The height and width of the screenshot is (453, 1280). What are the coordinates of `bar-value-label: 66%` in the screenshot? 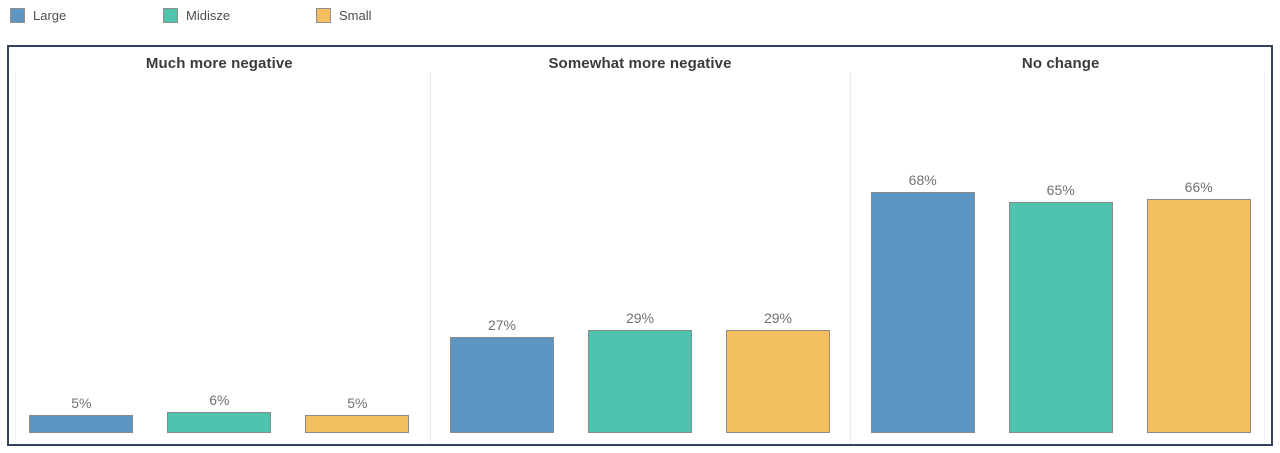 It's located at (1198, 187).